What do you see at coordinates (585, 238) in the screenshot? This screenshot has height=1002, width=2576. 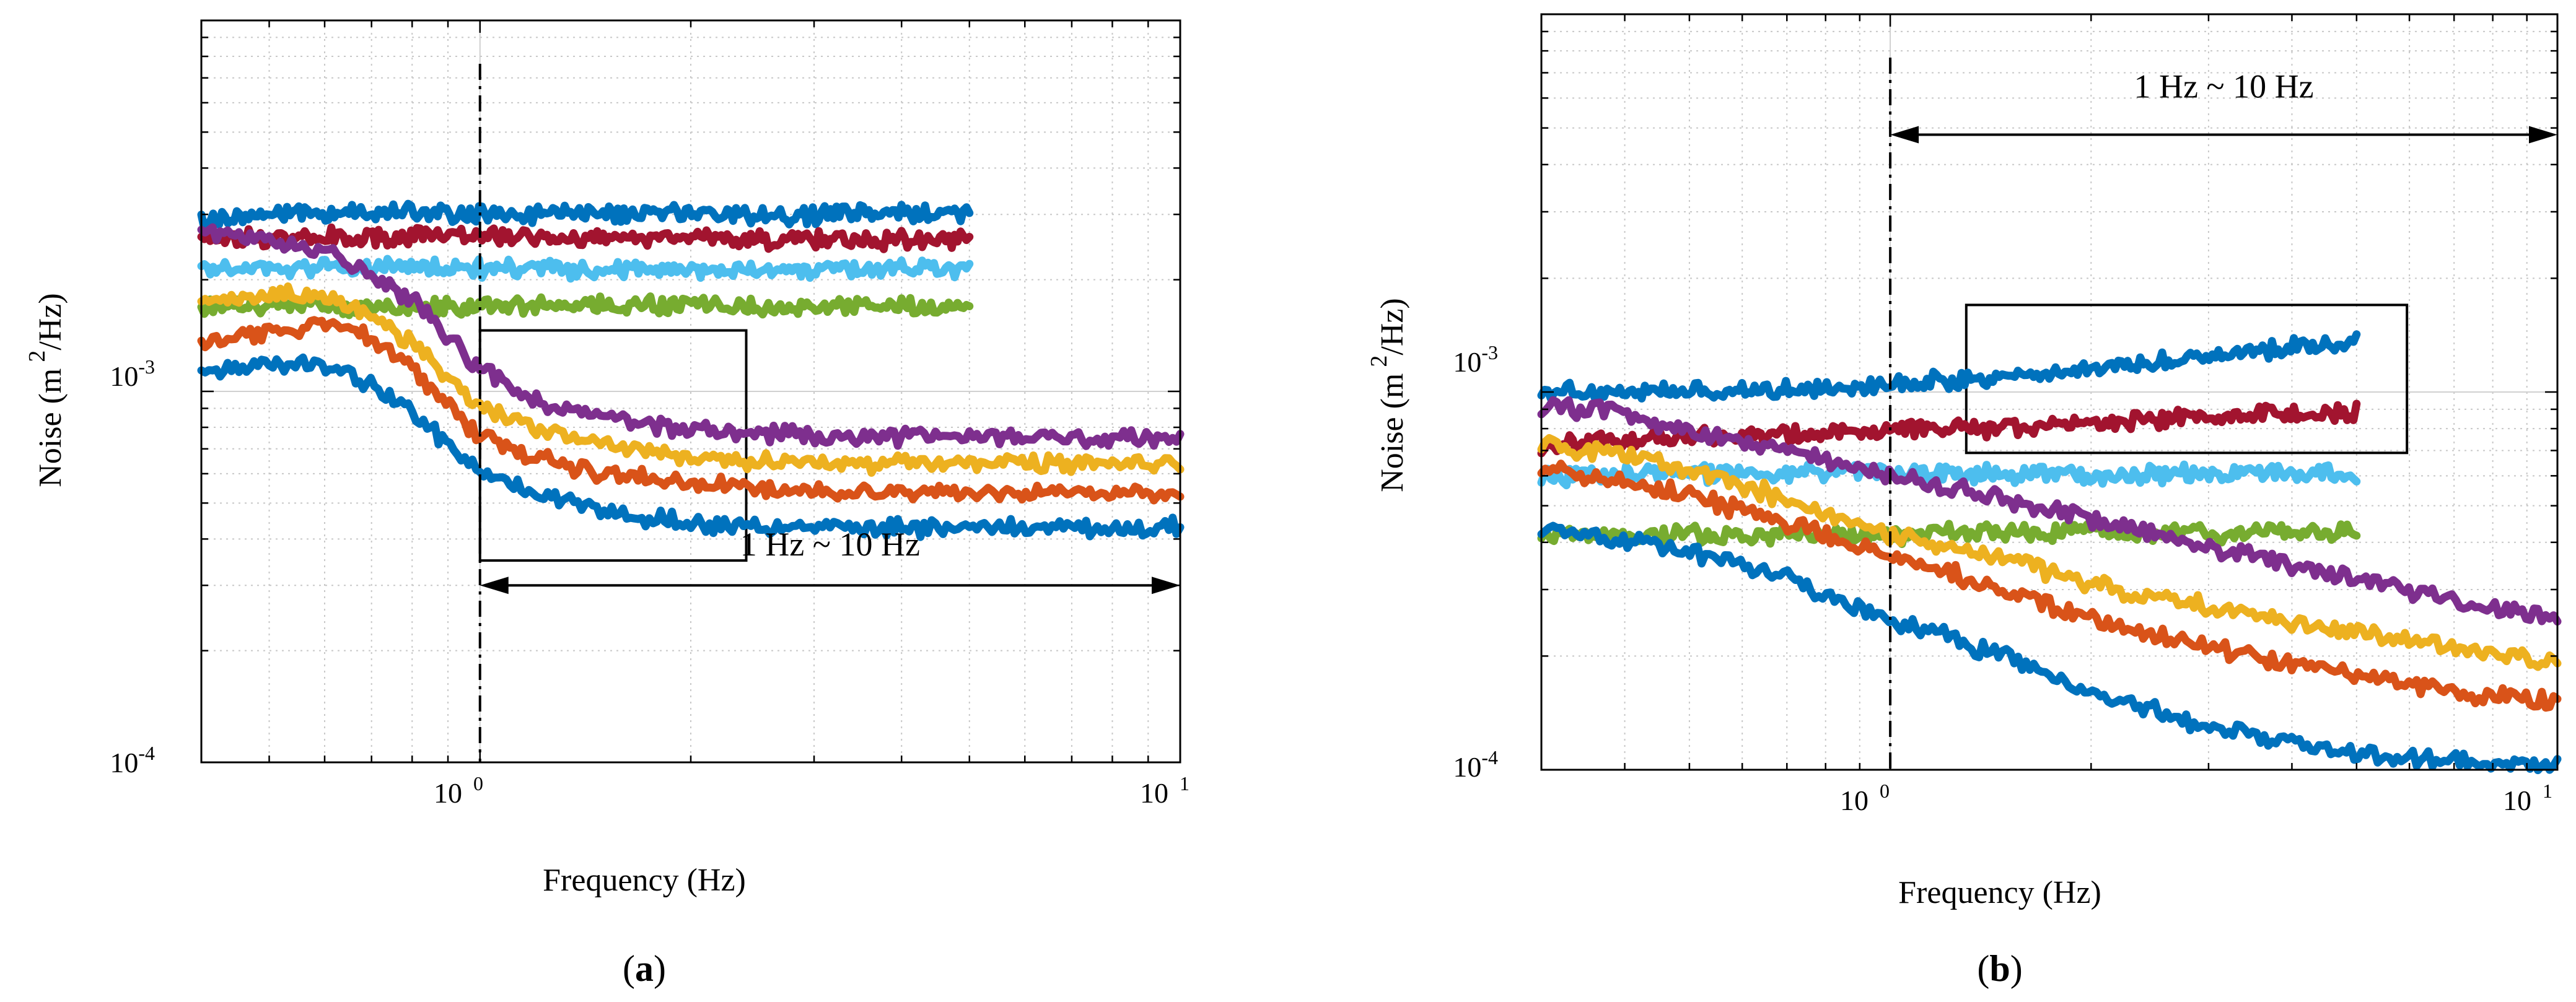 I see `panel-a-series-2-line` at bounding box center [585, 238].